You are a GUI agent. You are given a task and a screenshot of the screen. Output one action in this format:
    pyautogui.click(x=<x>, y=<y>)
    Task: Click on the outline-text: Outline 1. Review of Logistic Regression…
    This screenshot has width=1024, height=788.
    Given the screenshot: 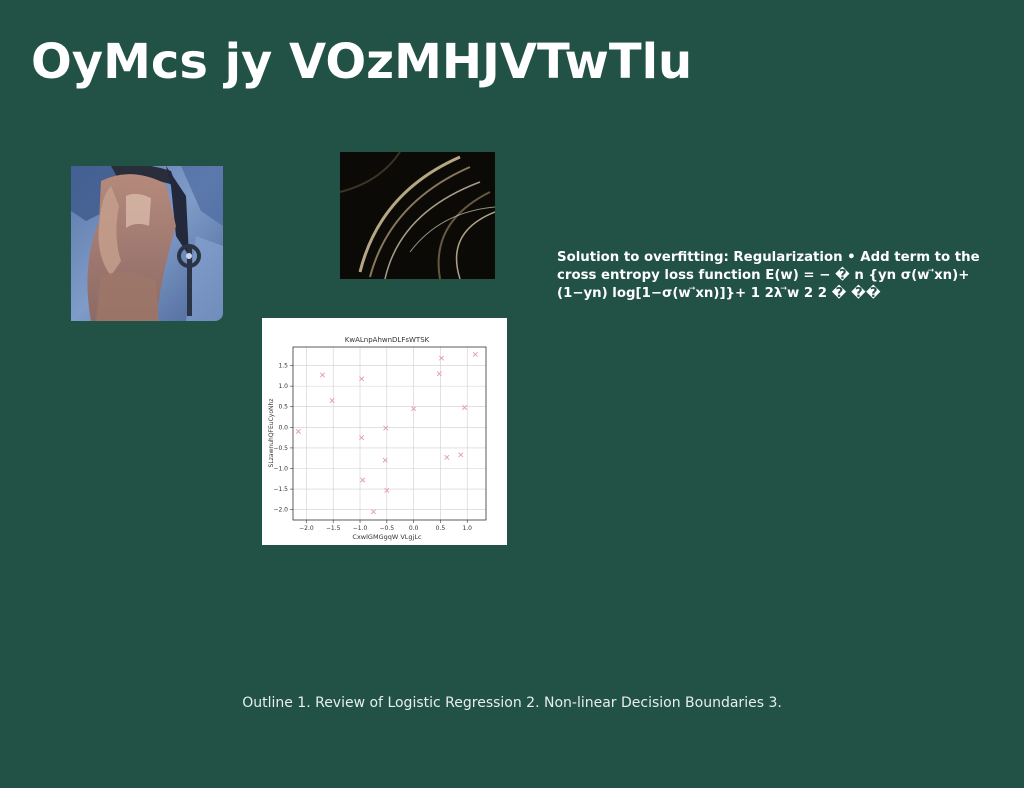 What is the action you would take?
    pyautogui.click(x=512, y=703)
    